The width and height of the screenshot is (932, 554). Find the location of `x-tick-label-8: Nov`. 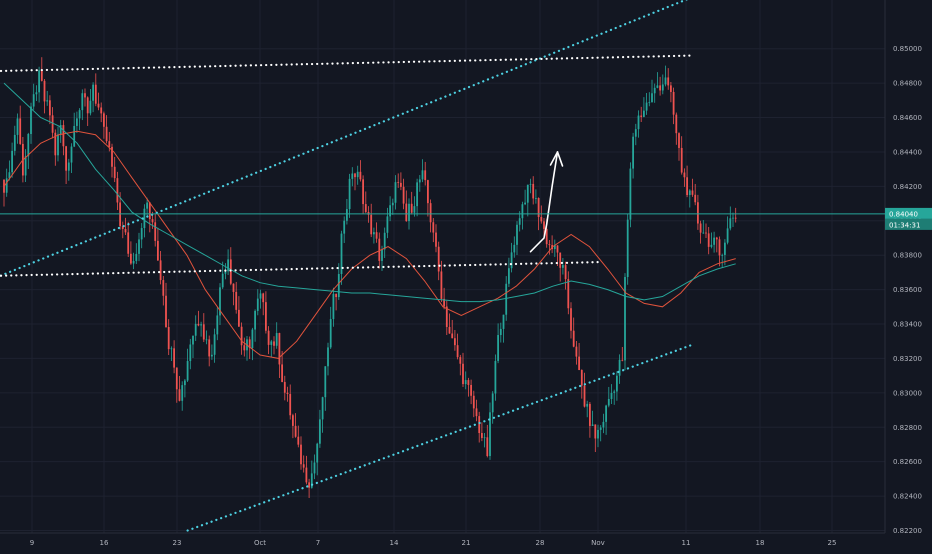

x-tick-label-8: Nov is located at coordinates (598, 543).